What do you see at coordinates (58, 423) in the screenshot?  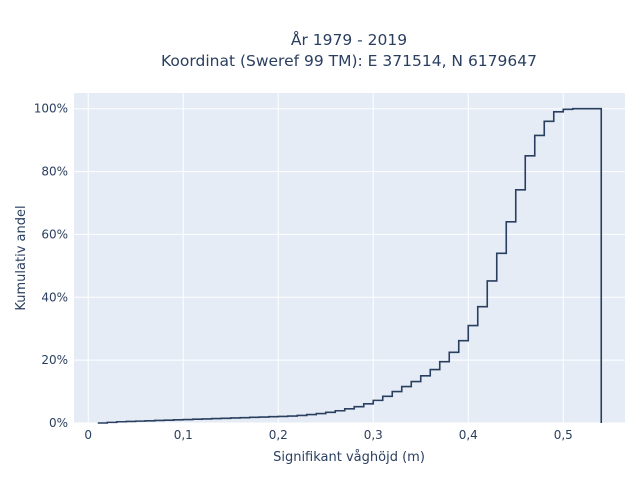 I see `y-tick-label: 0%` at bounding box center [58, 423].